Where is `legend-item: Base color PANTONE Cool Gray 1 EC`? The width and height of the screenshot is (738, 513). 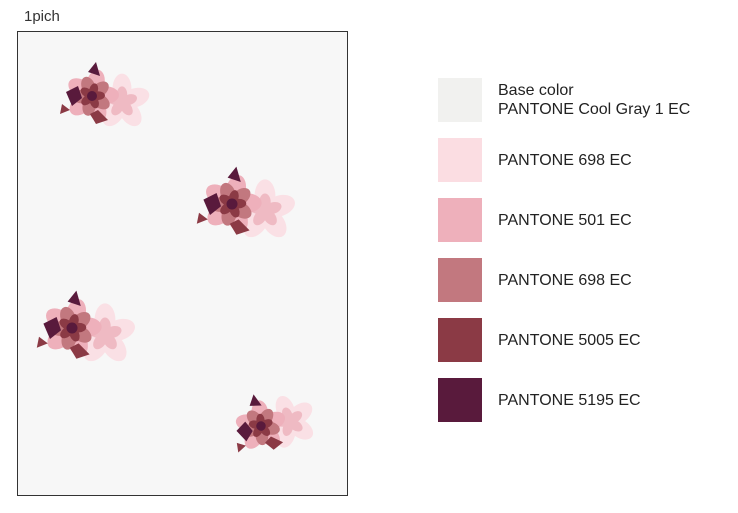 legend-item: Base color PANTONE Cool Gray 1 EC is located at coordinates (564, 100).